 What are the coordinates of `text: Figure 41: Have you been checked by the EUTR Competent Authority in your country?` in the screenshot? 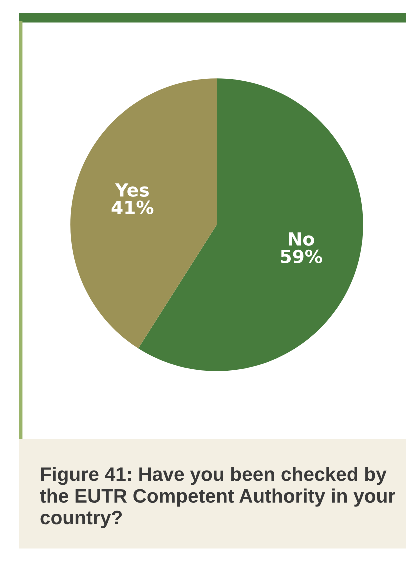 It's located at (218, 498).